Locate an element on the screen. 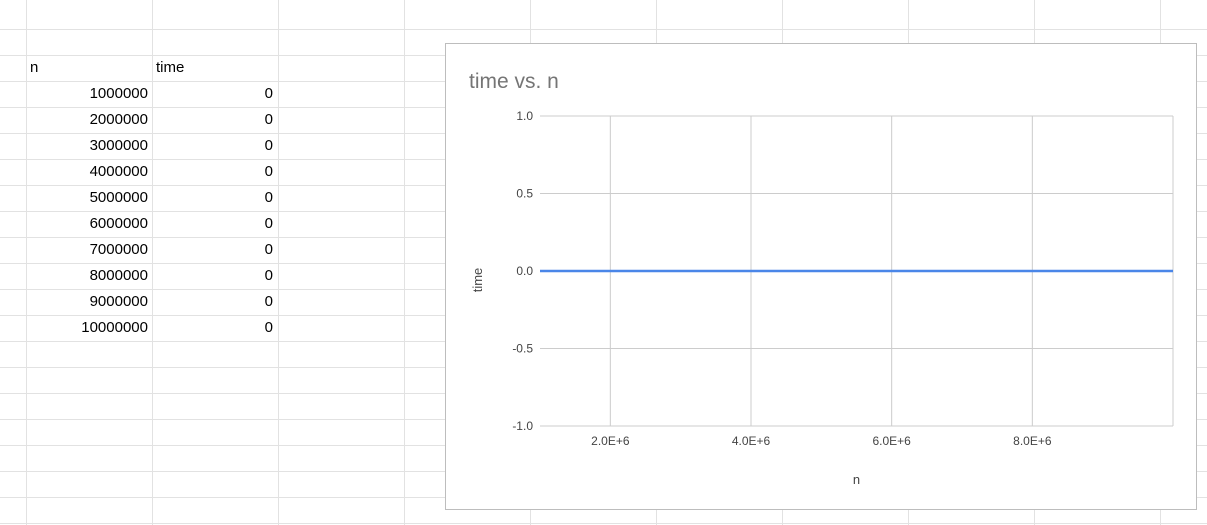 The height and width of the screenshot is (525, 1207). header-cell-time: time is located at coordinates (170, 67).